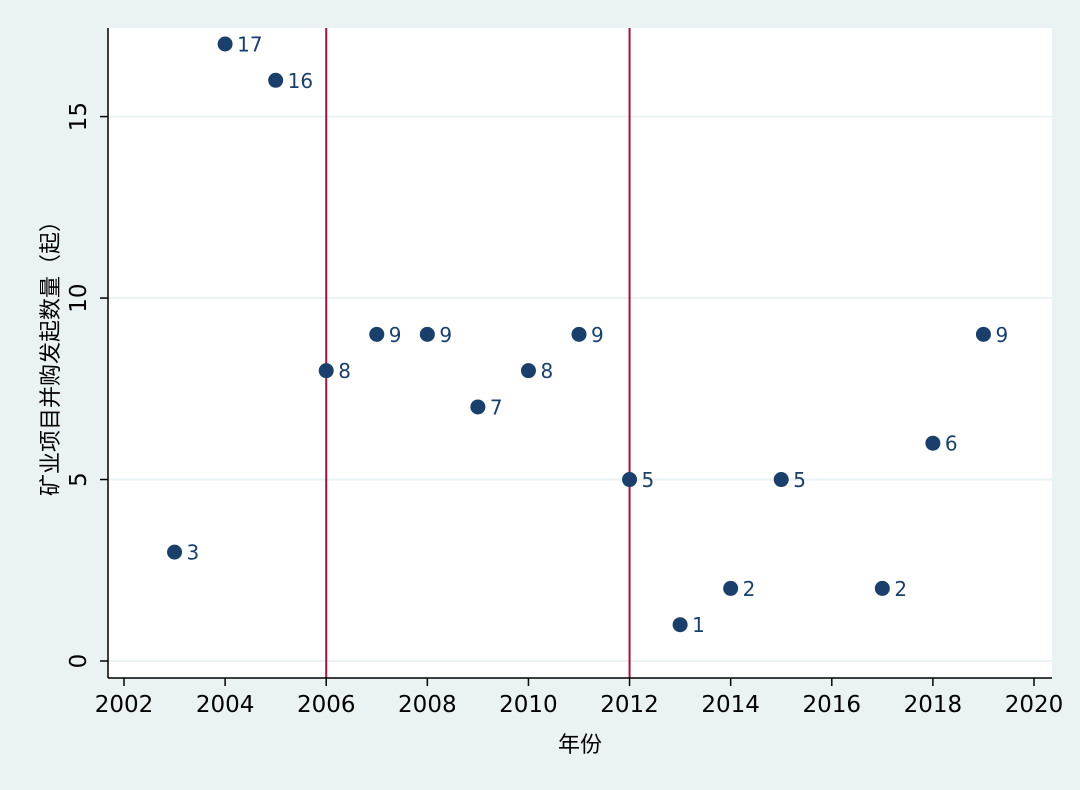  Describe the element at coordinates (832, 705) in the screenshot. I see `x-tick-label: 2016` at that location.